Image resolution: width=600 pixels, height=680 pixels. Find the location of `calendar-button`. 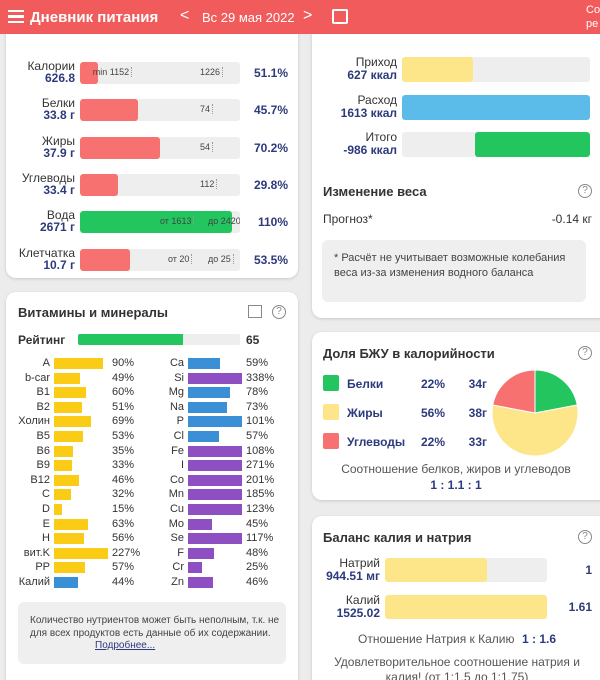

calendar-button is located at coordinates (340, 16).